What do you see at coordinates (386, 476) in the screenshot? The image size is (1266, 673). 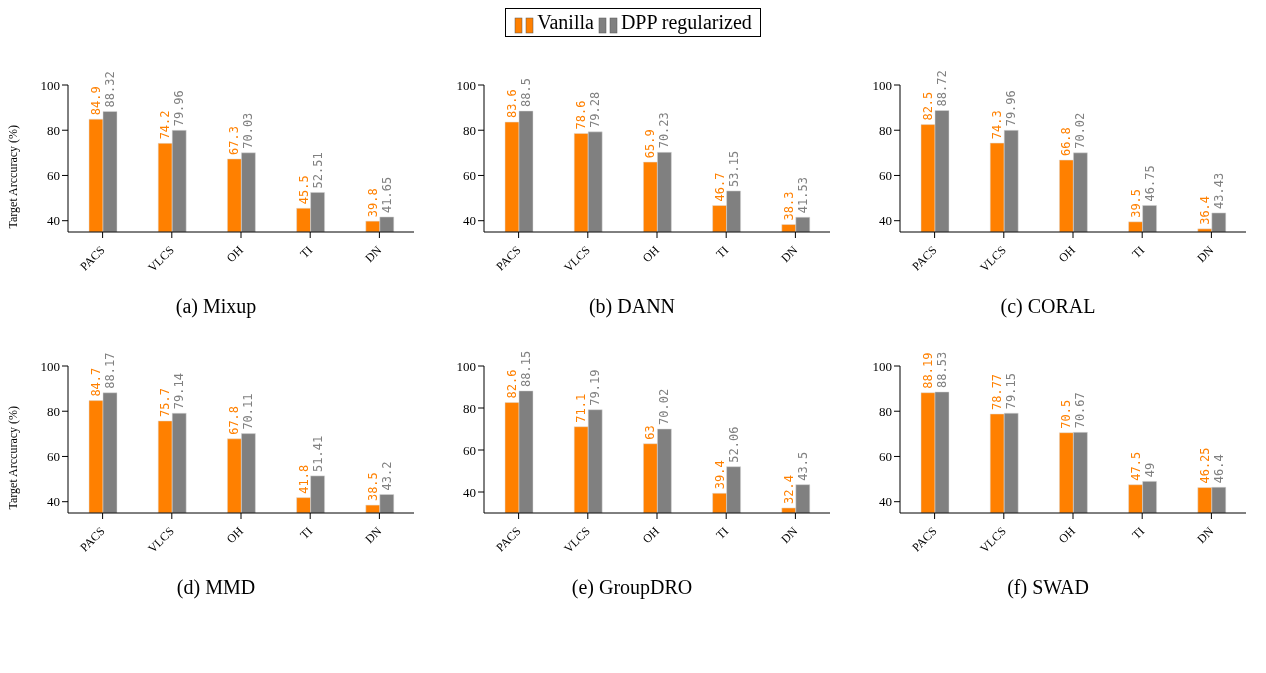 I see `data-label: 43.2` at bounding box center [386, 476].